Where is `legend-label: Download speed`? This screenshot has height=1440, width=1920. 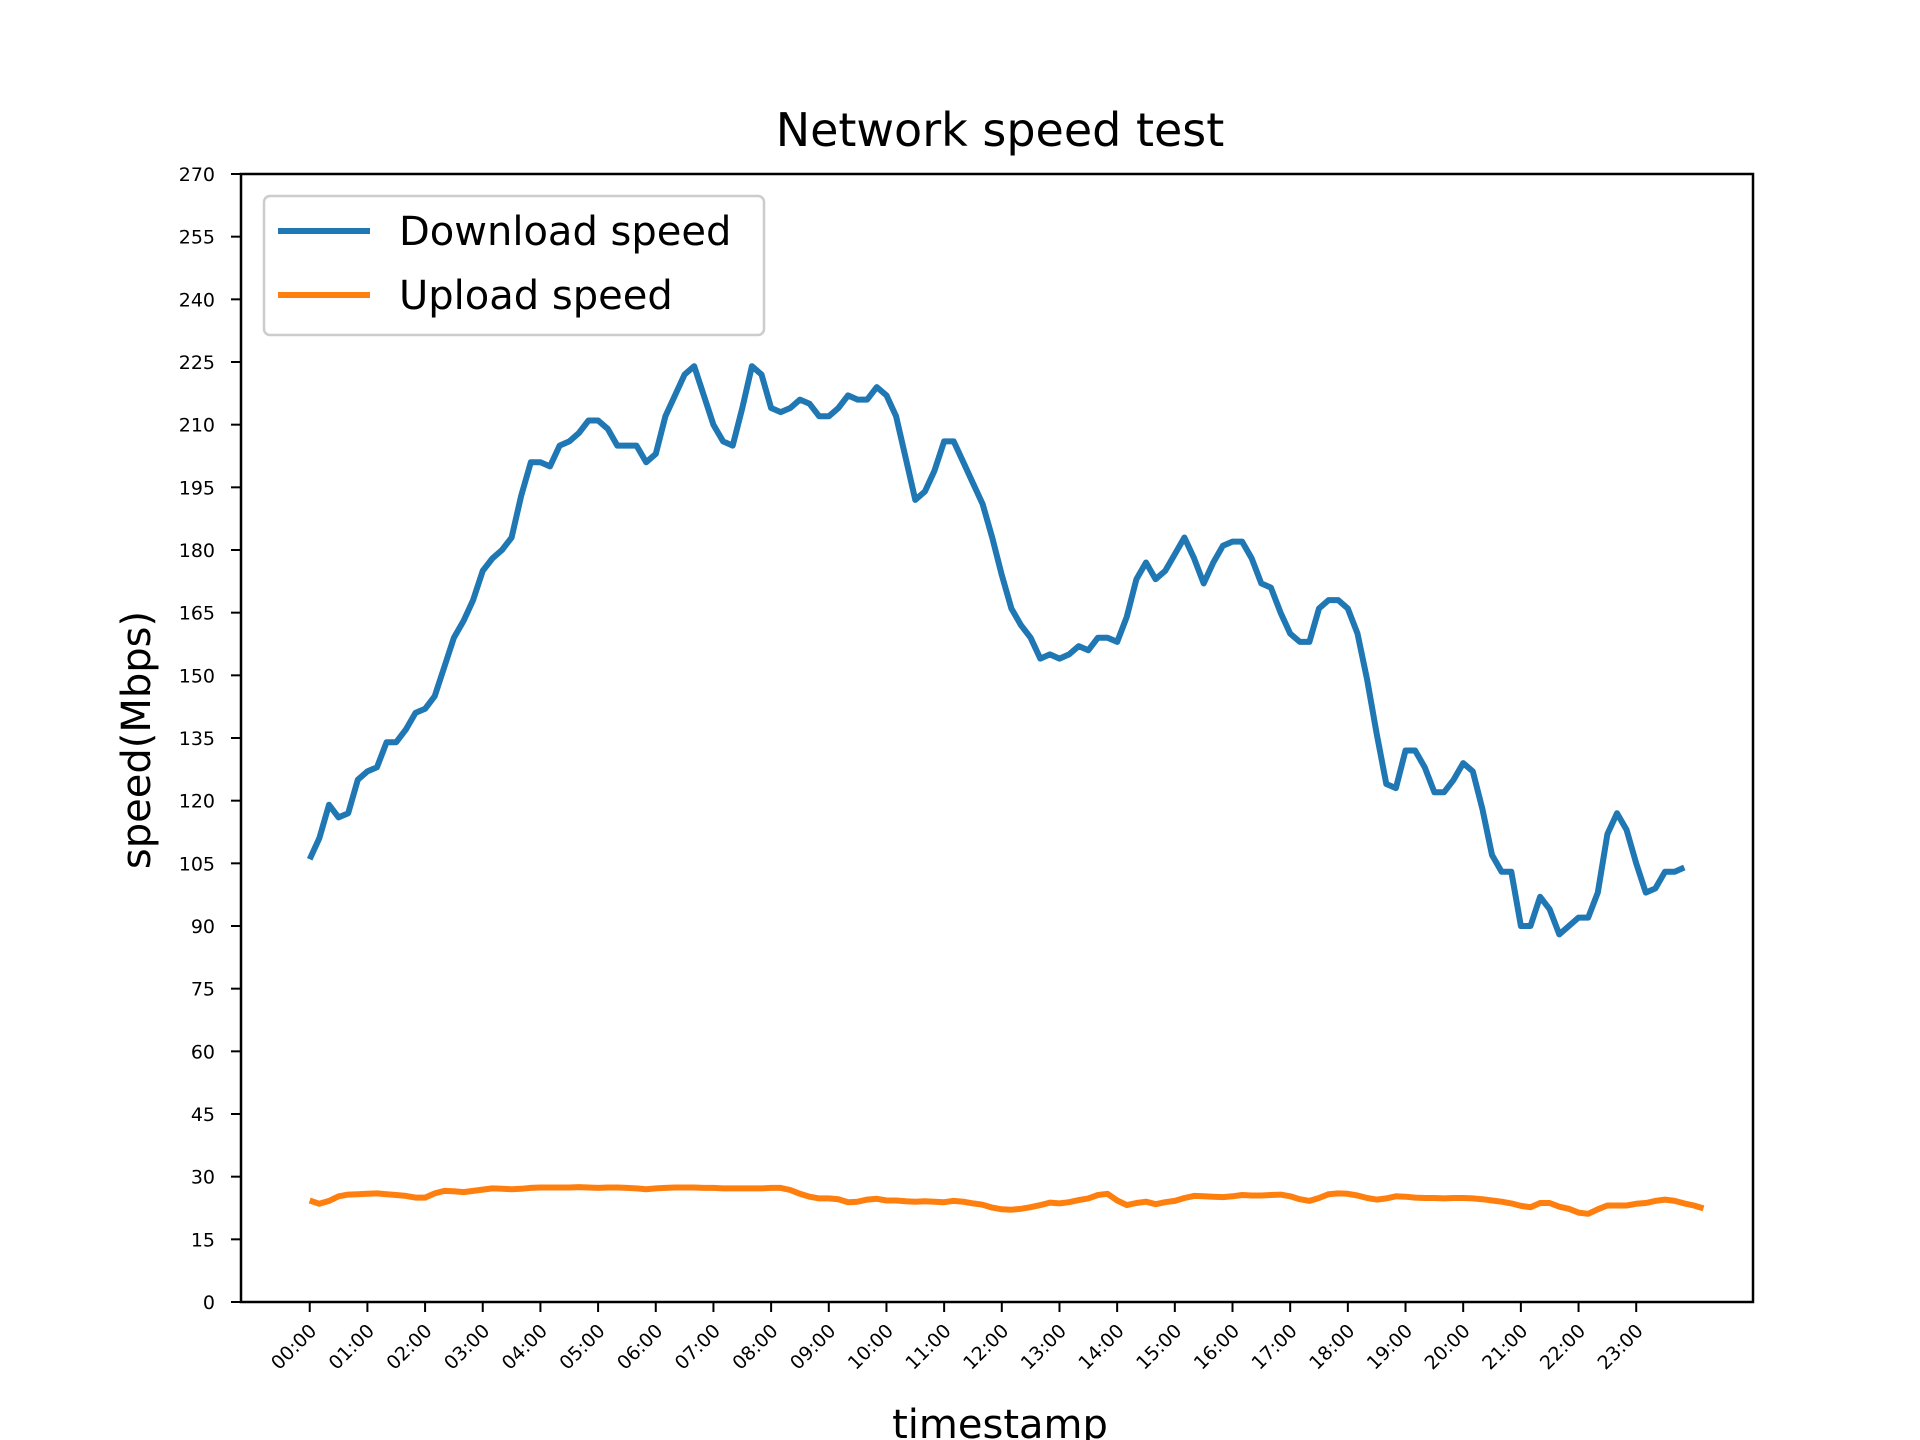
legend-label: Download speed is located at coordinates (565, 232).